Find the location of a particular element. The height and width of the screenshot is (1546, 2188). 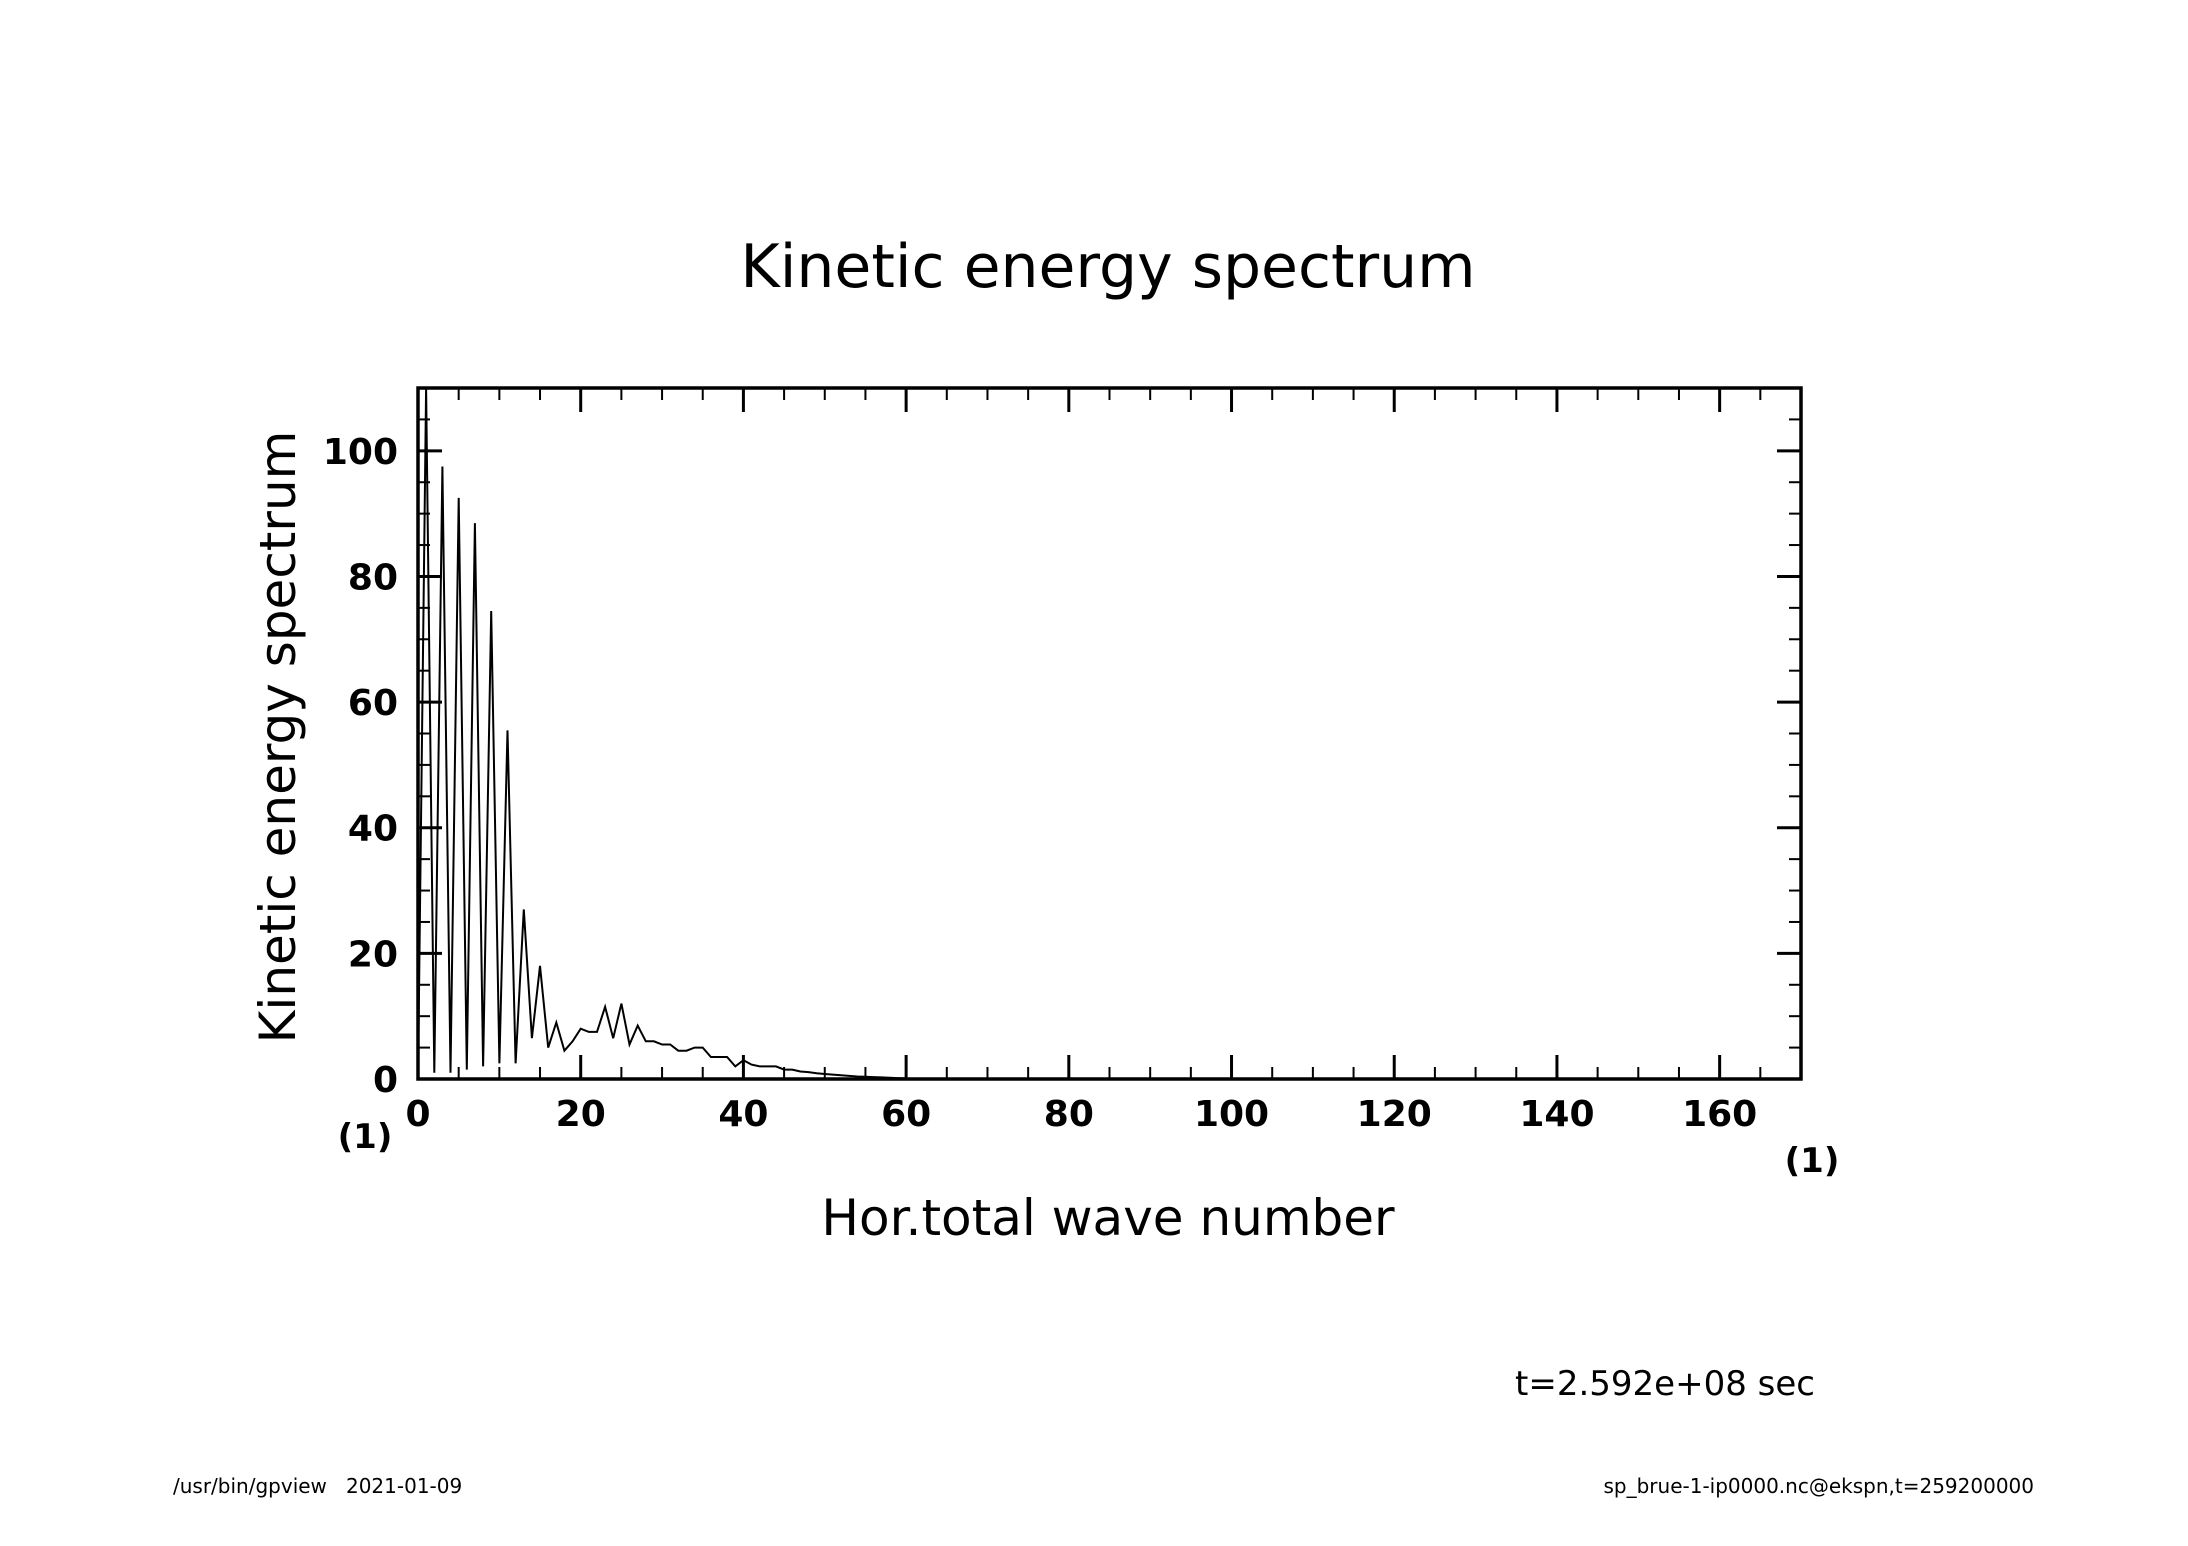

y-tick-label: 100 is located at coordinates (360, 452).